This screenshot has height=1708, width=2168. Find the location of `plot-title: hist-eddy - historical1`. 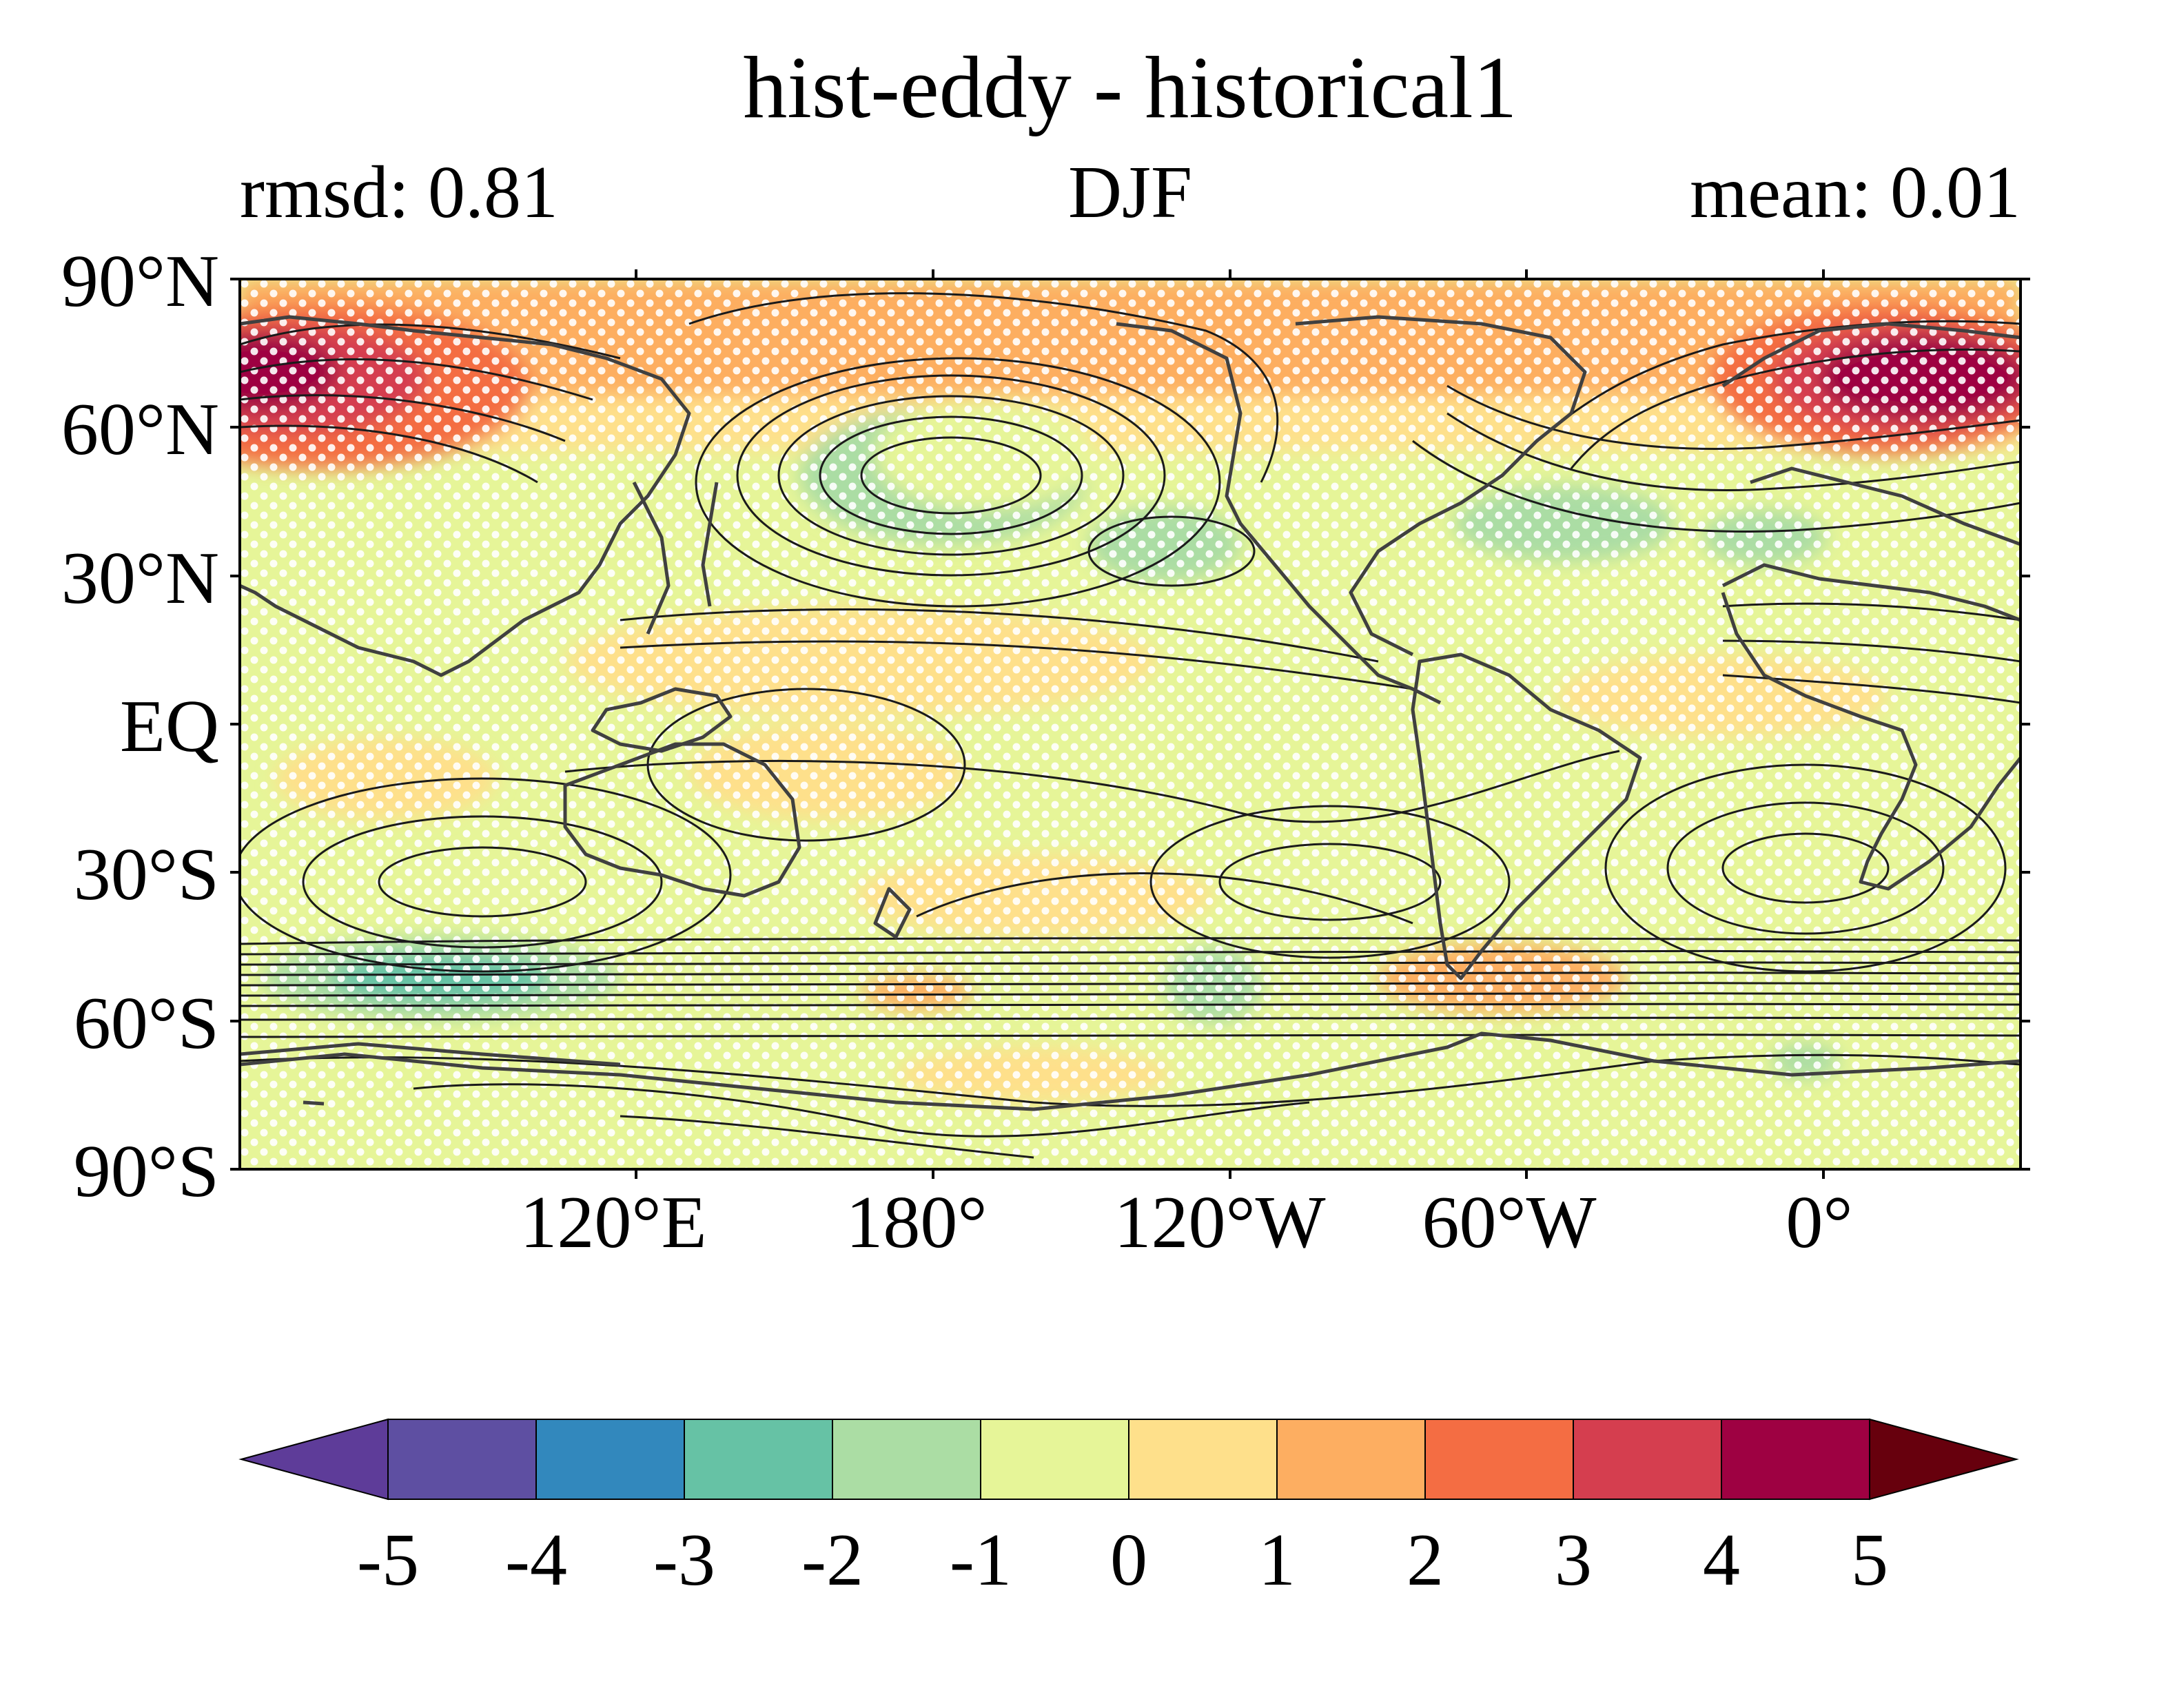

plot-title: hist-eddy - historical1 is located at coordinates (1130, 87).